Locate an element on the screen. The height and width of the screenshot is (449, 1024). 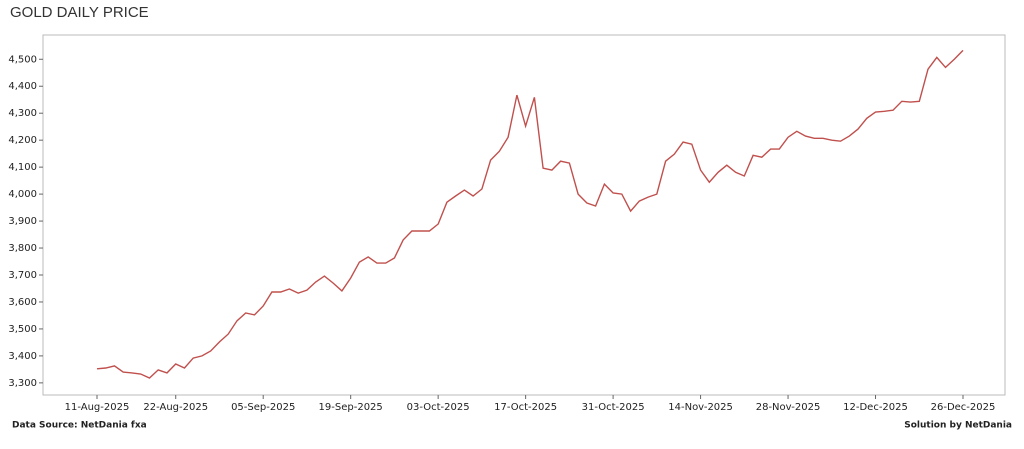
x-tick-label: 17-Oct-2025 is located at coordinates (525, 407).